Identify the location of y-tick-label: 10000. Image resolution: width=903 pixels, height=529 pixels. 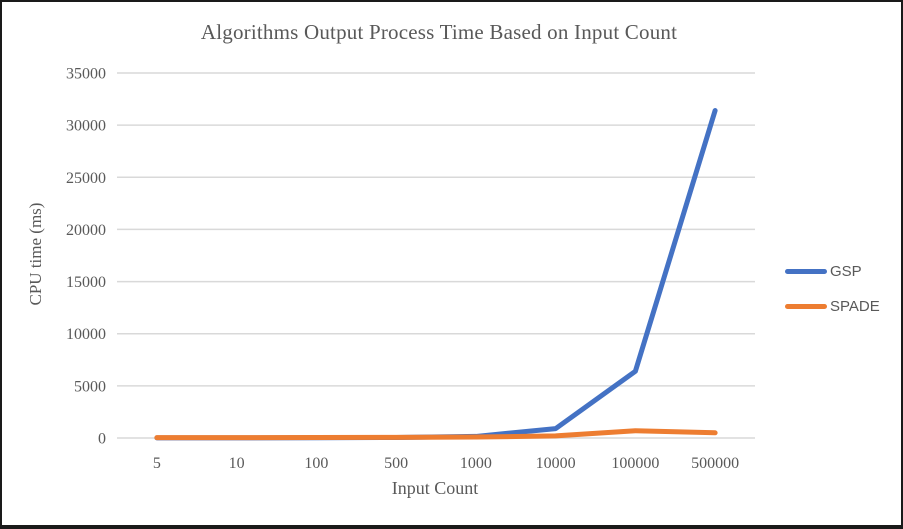
(86, 334).